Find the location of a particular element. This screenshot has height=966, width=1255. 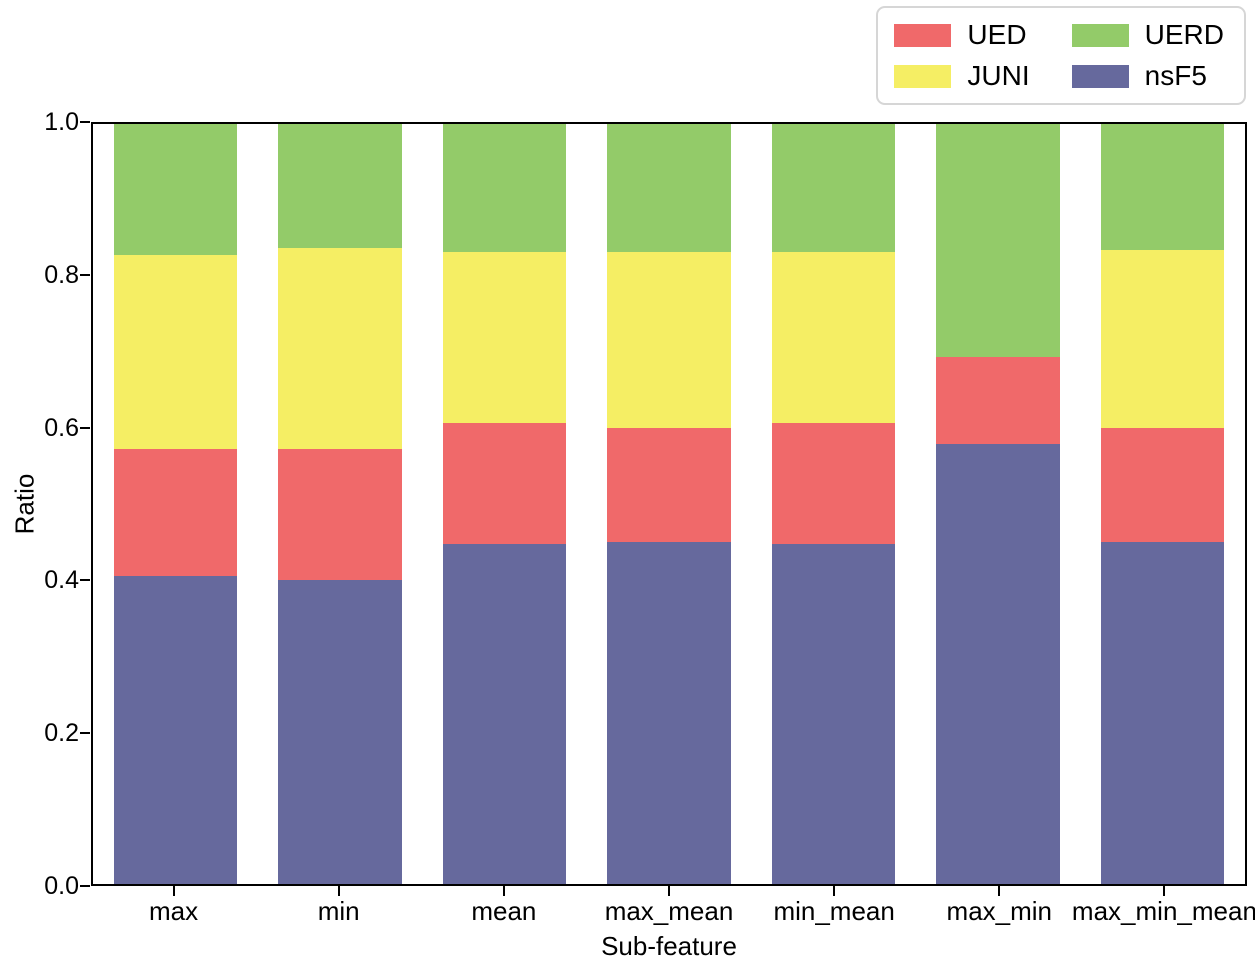

bar-slot-max_min_mean is located at coordinates (1162, 504).